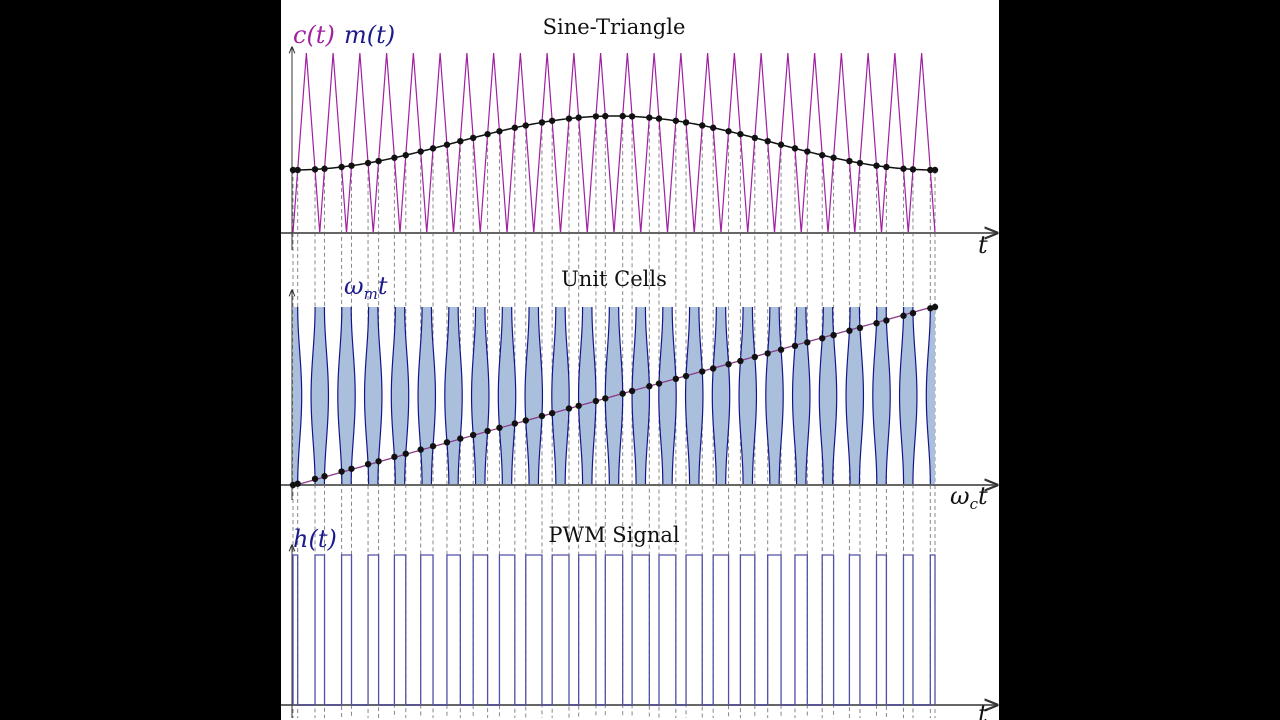 The height and width of the screenshot is (720, 1280). What do you see at coordinates (614, 27) in the screenshot?
I see `title-sine-triangle: Sine-Triangle` at bounding box center [614, 27].